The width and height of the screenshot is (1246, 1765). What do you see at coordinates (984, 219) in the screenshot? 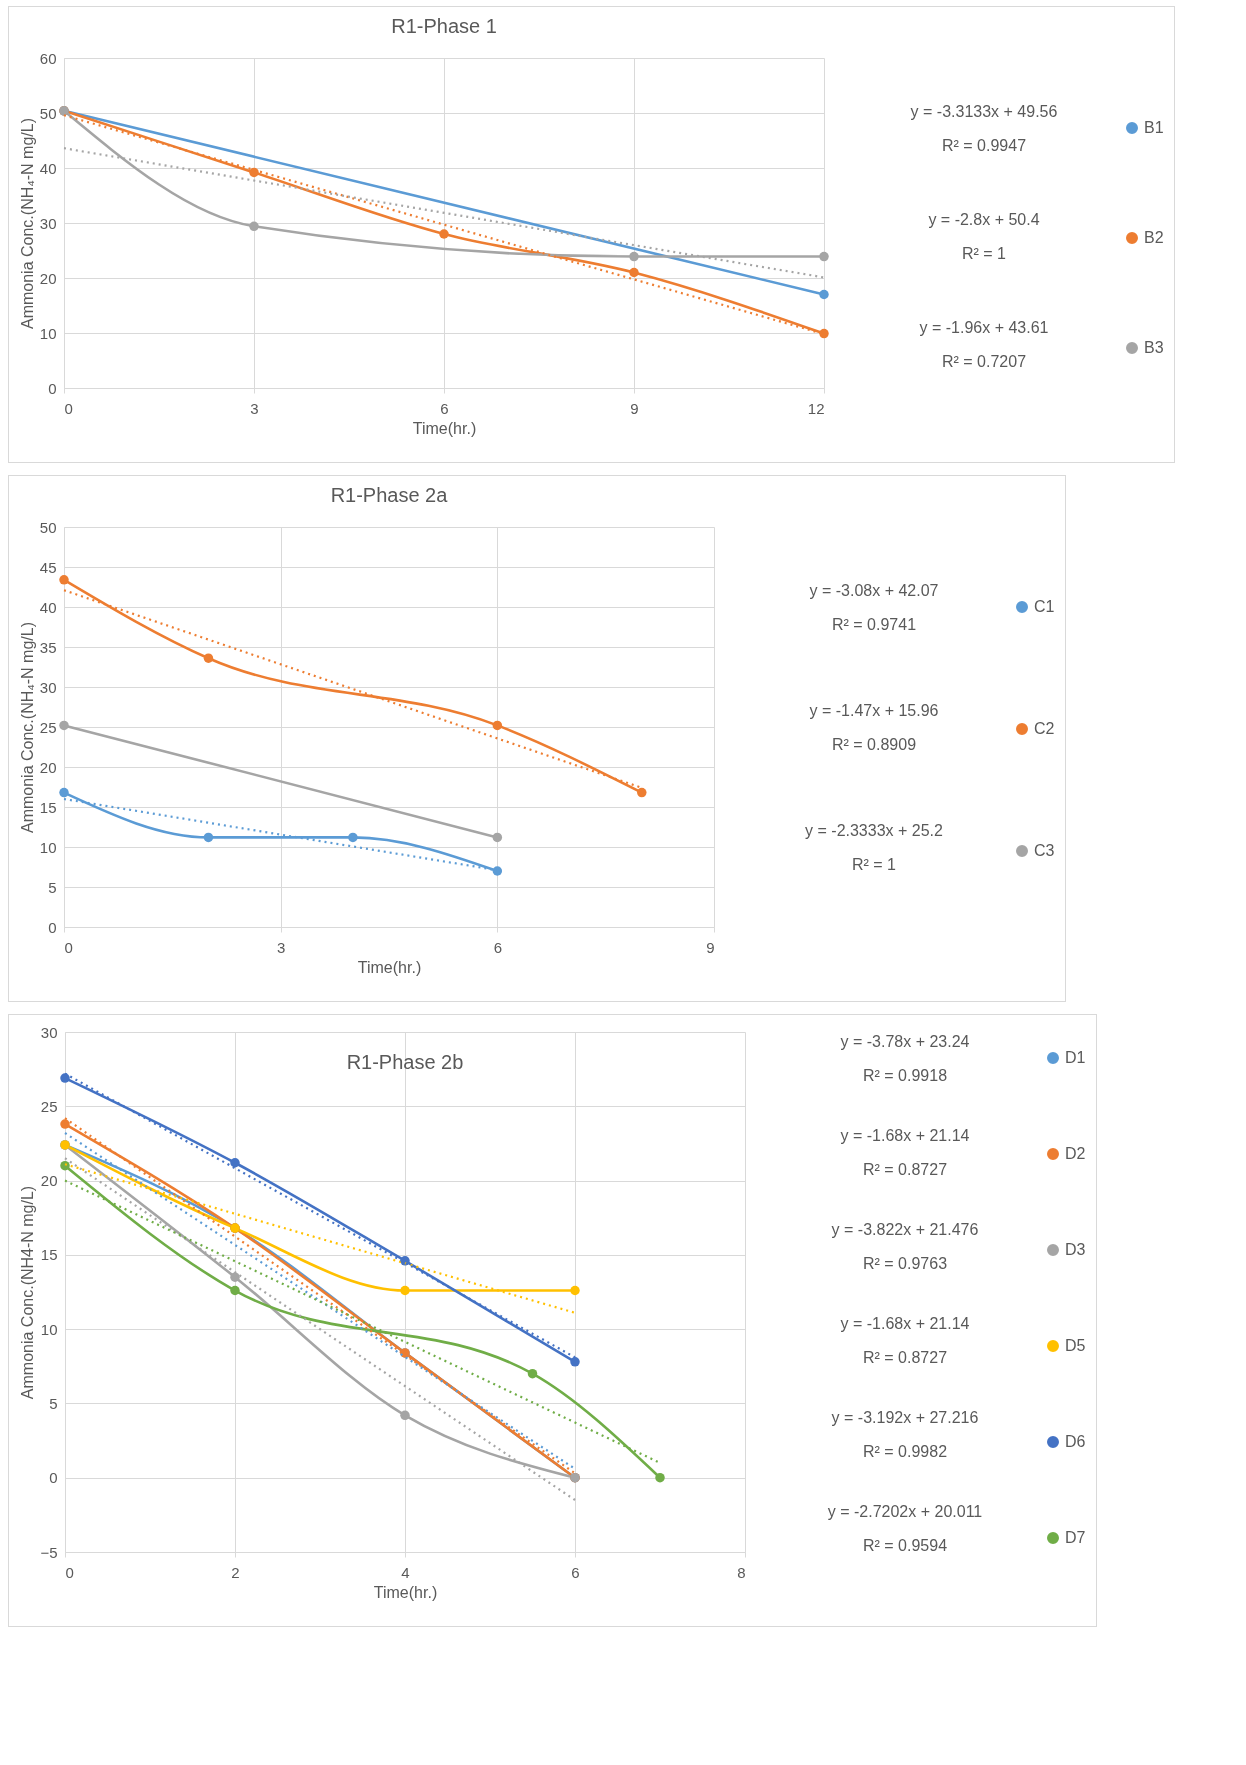
I see `text: y = -2.8x + 50.4` at bounding box center [984, 219].